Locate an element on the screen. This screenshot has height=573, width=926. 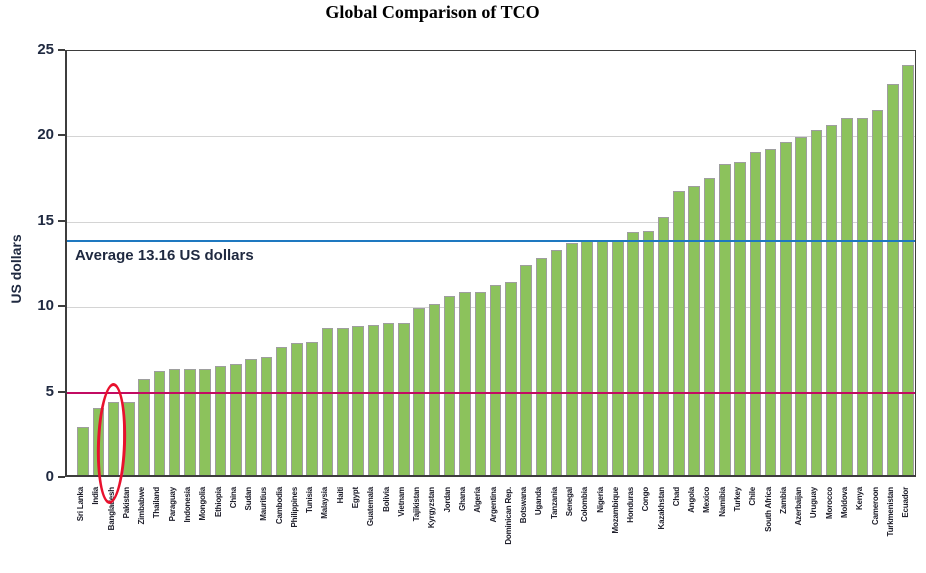
average-line is located at coordinates (491, 241).